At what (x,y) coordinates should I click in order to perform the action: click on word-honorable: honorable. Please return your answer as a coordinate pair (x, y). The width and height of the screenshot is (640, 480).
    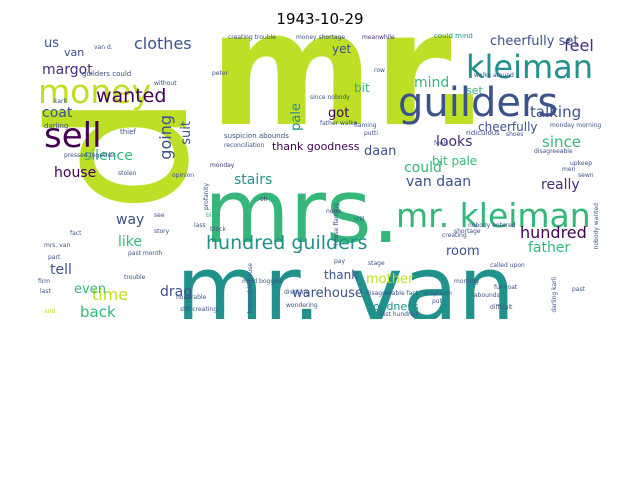
    Looking at the image, I should click on (191, 297).